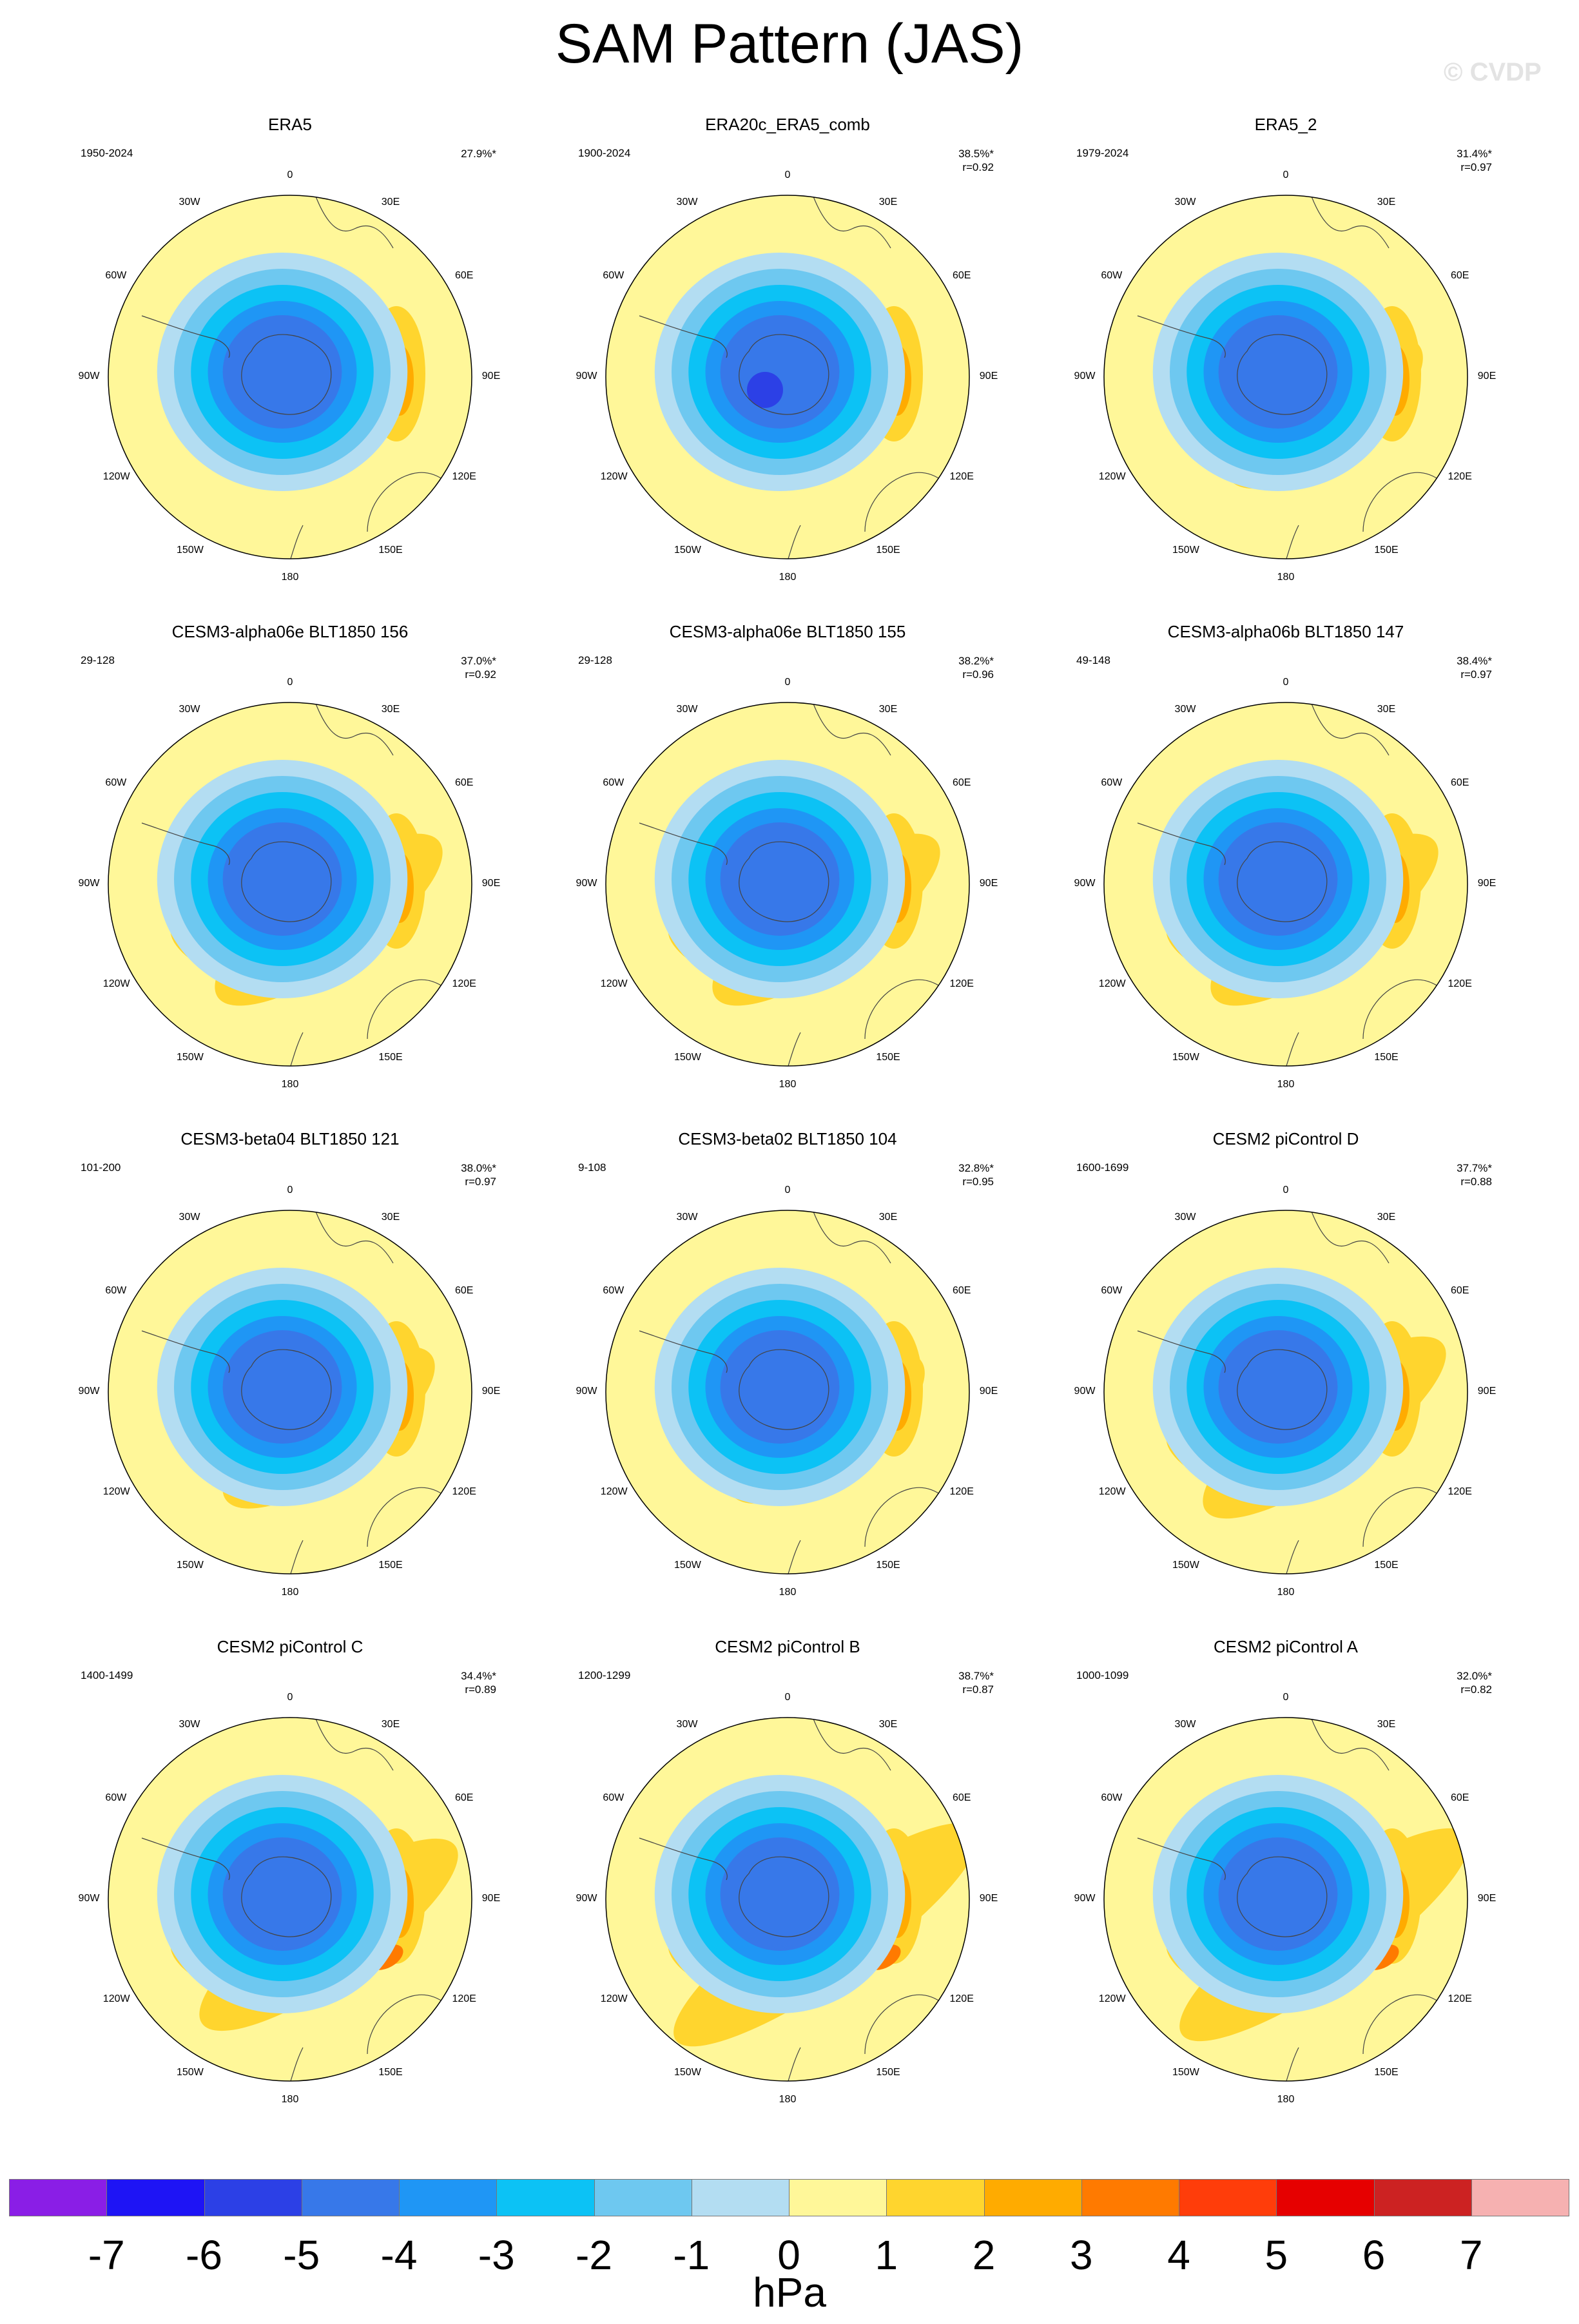  What do you see at coordinates (594, 2255) in the screenshot?
I see `colorbar-tick-label: -2` at bounding box center [594, 2255].